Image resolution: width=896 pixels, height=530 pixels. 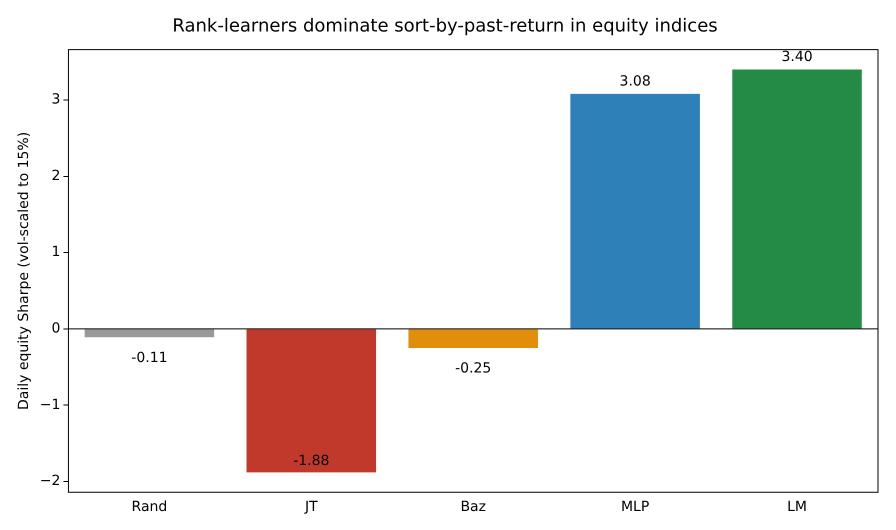 What do you see at coordinates (150, 507) in the screenshot?
I see `x-tick-label: Rand` at bounding box center [150, 507].